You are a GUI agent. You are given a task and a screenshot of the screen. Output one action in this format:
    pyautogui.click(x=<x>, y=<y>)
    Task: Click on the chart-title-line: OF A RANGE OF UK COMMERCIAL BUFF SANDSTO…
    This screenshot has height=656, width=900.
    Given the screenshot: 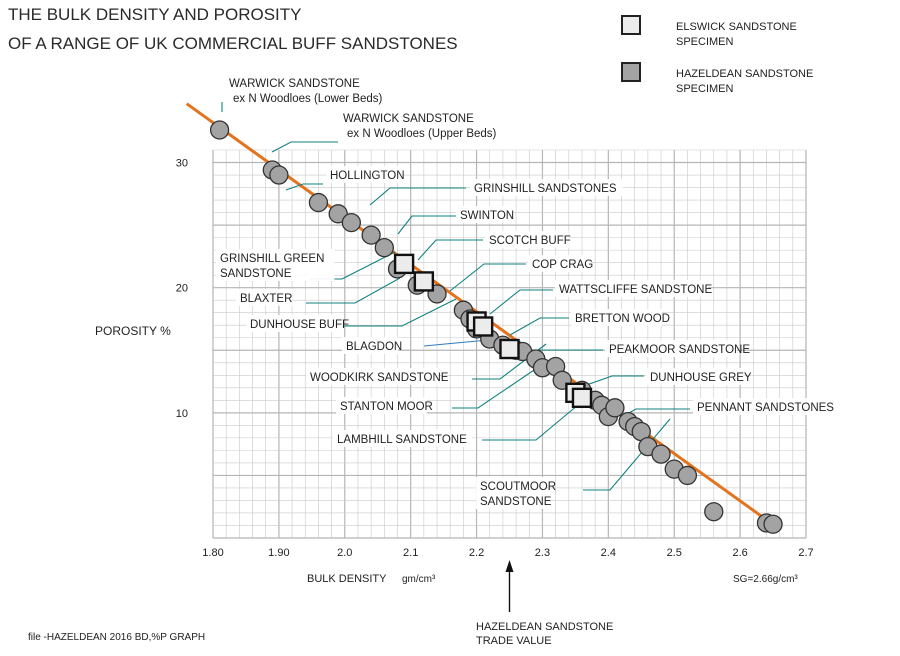 What is the action you would take?
    pyautogui.click(x=233, y=43)
    